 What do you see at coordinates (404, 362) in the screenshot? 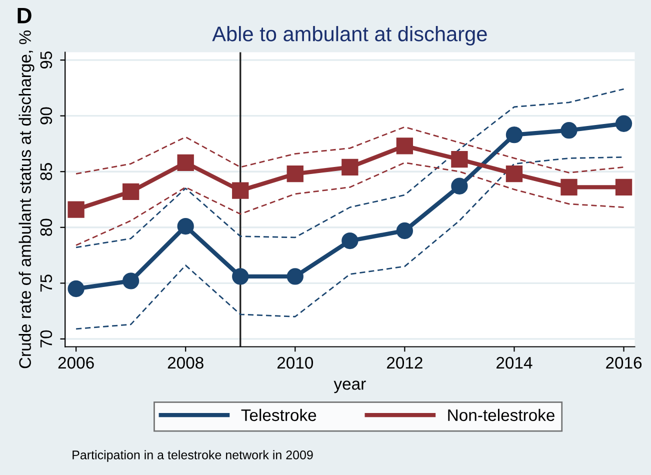
I see `x-tick-label: 2012` at bounding box center [404, 362].